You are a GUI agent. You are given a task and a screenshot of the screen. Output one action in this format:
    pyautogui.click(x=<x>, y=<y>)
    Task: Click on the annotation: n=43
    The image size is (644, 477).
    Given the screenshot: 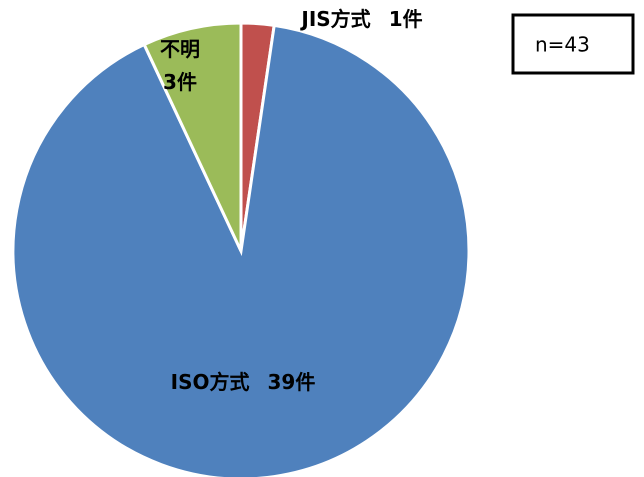 What is the action you would take?
    pyautogui.click(x=562, y=45)
    